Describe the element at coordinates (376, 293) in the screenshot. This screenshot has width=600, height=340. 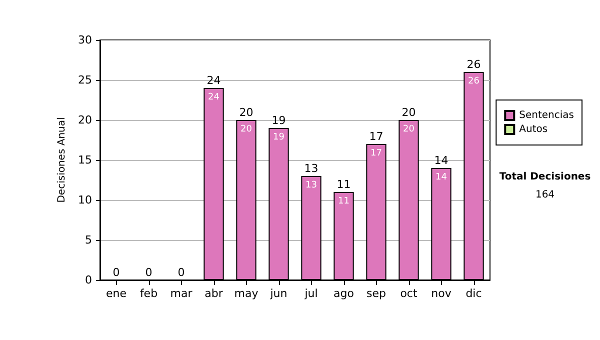
I see `x-tick-label: sep` at that location.